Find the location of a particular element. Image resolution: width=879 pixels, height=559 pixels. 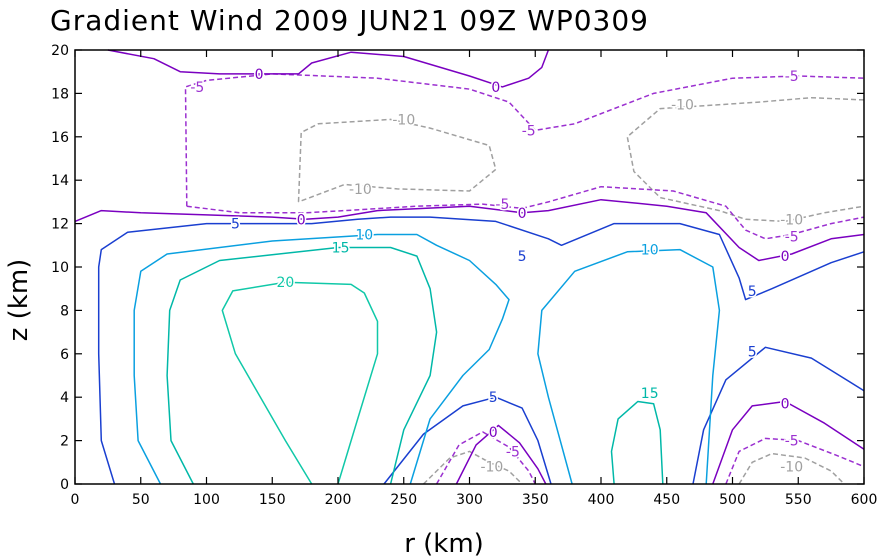

y-tick-label-6: 12 is located at coordinates (60, 225).